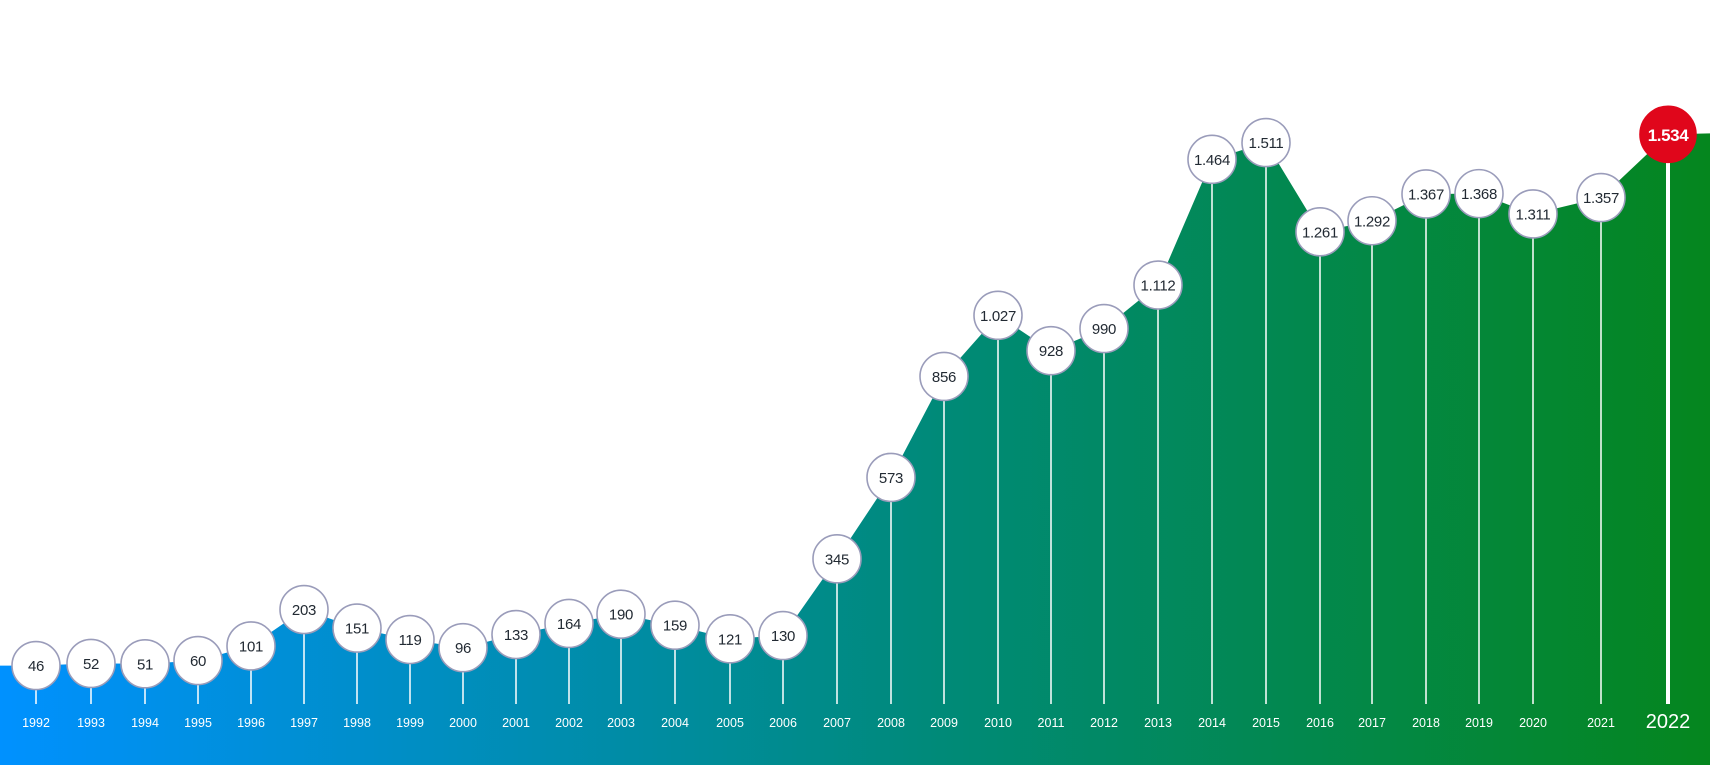  What do you see at coordinates (410, 723) in the screenshot?
I see `x-tick-label: 1999` at bounding box center [410, 723].